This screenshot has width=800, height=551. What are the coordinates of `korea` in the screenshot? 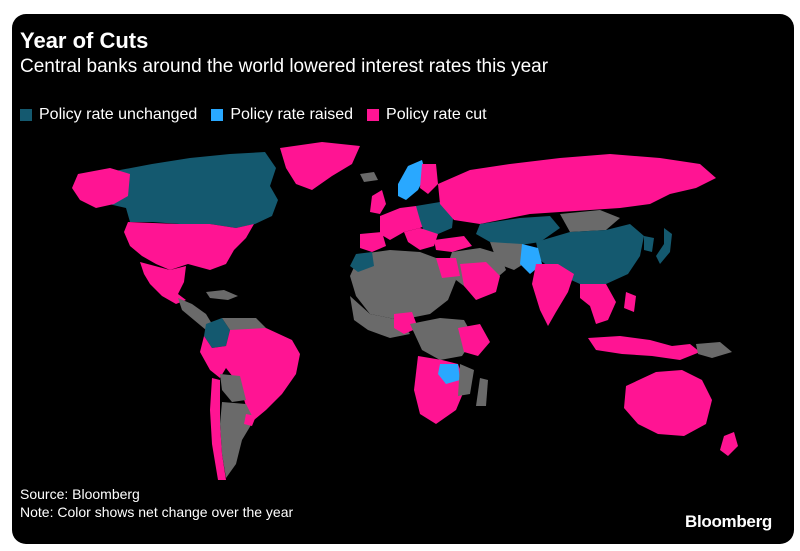 It's located at (649, 244).